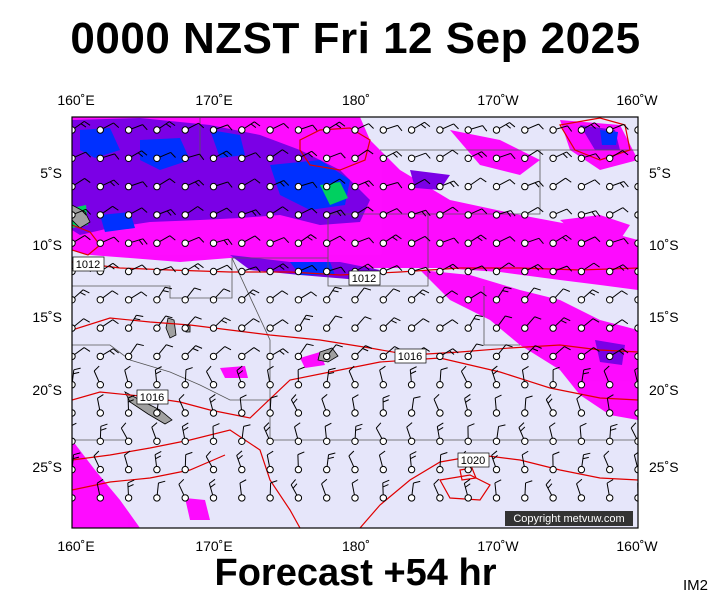  What do you see at coordinates (664, 390) in the screenshot?
I see `lat-tick-right-20s: 20˚S` at bounding box center [664, 390].